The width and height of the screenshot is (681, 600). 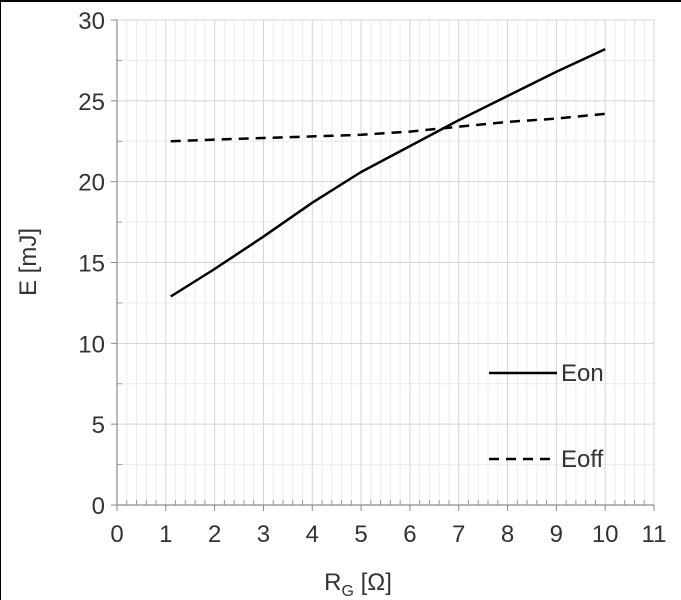 What do you see at coordinates (373, 582) in the screenshot?
I see `x-axis-title-unit: [Ω]` at bounding box center [373, 582].